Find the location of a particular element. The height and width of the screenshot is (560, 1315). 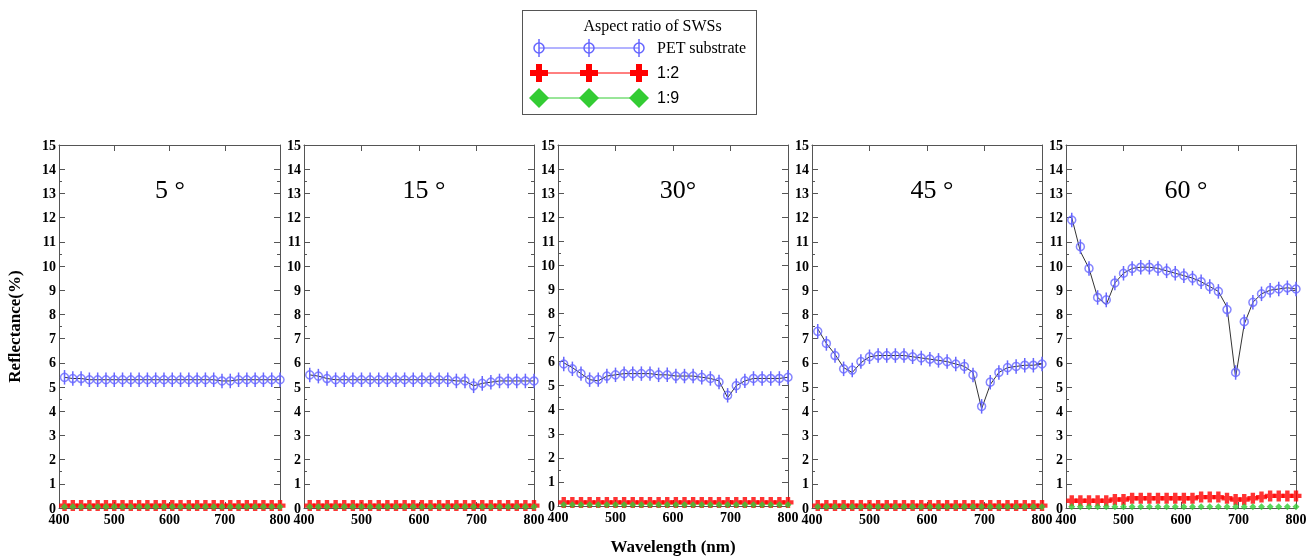

legend-label: PET substrate is located at coordinates (702, 47).